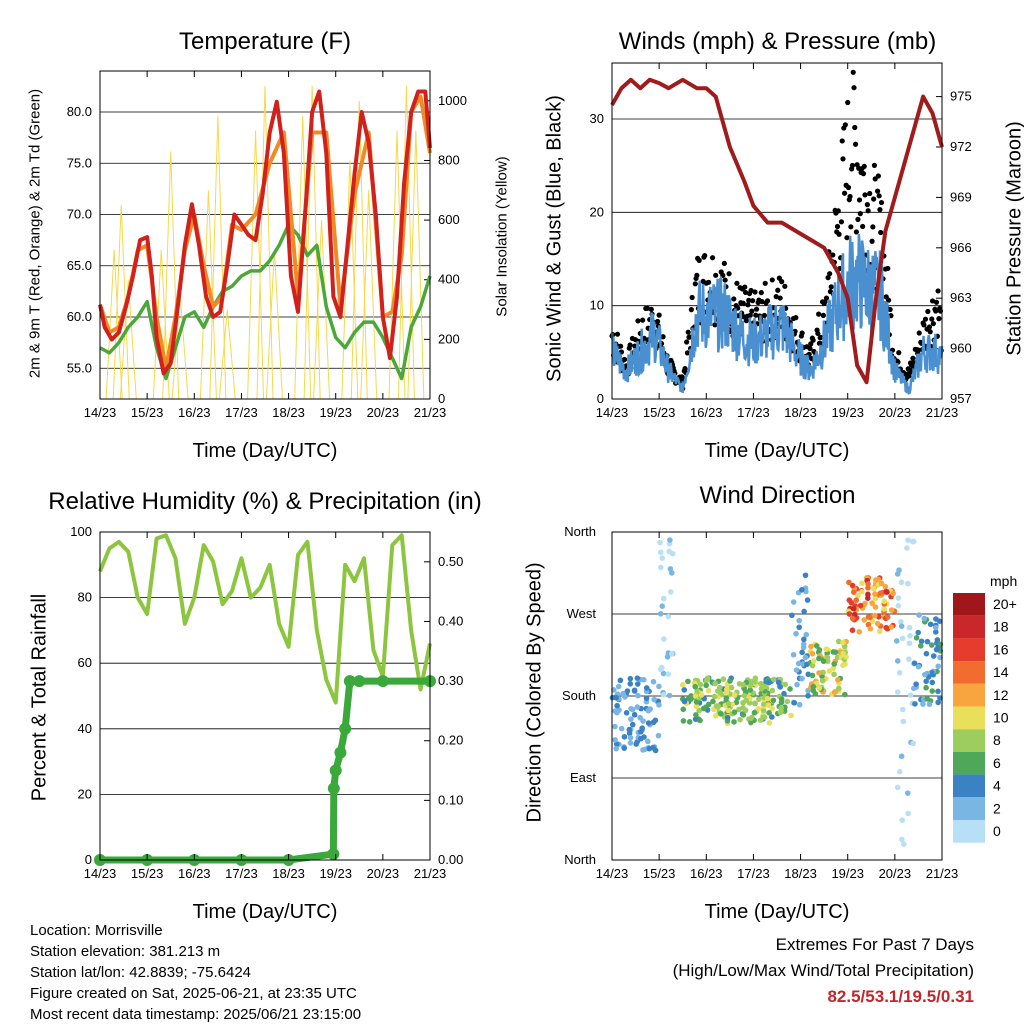 This screenshot has width=1024, height=1025. I want to click on winds-x-tick-label: 21/23, so click(942, 412).